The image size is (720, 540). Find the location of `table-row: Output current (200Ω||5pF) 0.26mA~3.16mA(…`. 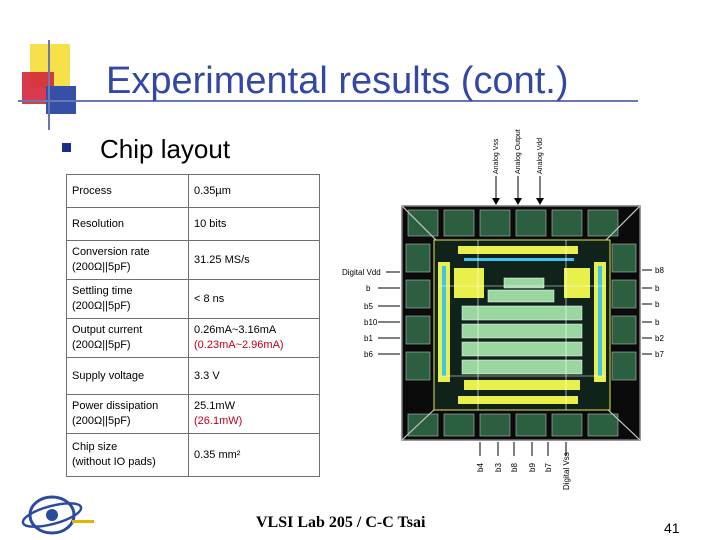

table-row: Output current (200Ω||5pF) 0.26mA~3.16mA(… is located at coordinates (193, 338).